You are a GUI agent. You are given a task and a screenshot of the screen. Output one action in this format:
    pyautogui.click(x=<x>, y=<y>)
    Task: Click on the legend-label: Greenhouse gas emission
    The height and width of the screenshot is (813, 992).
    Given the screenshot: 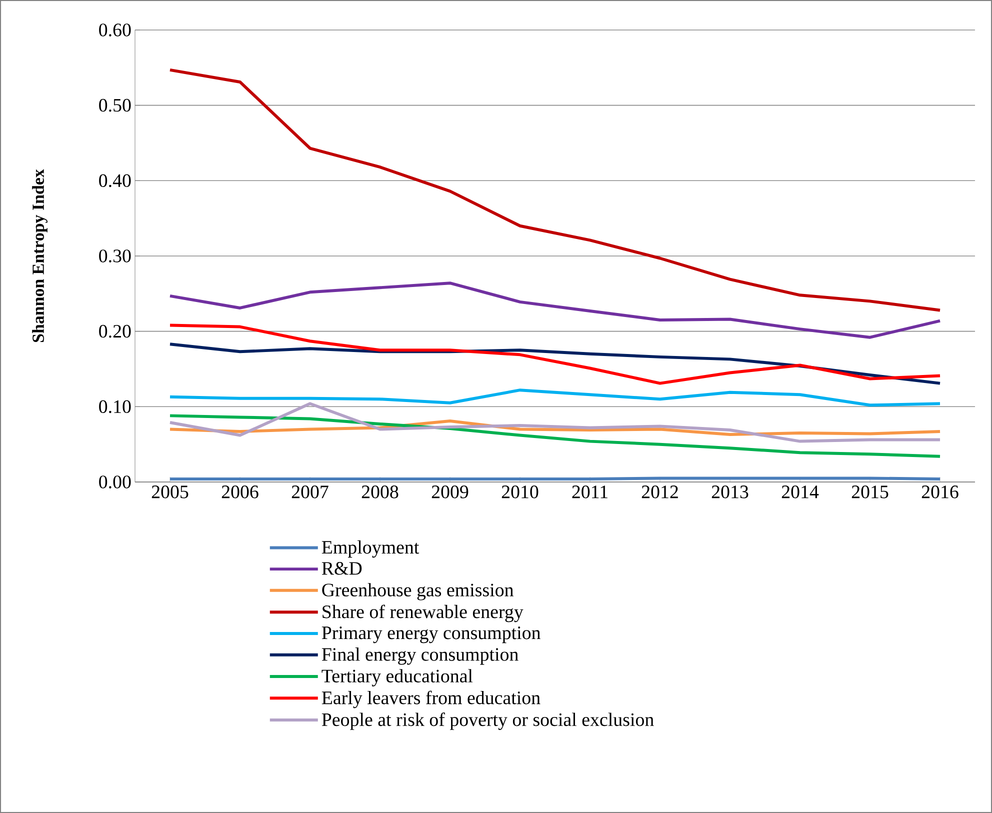 What is the action you would take?
    pyautogui.click(x=418, y=591)
    